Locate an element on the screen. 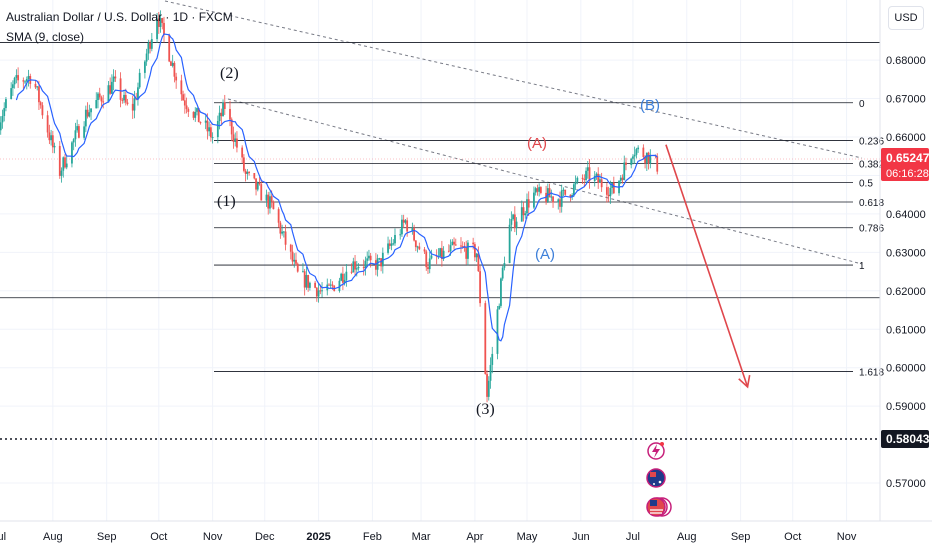 The height and width of the screenshot is (555, 932). event-icons is located at coordinates (659, 479).